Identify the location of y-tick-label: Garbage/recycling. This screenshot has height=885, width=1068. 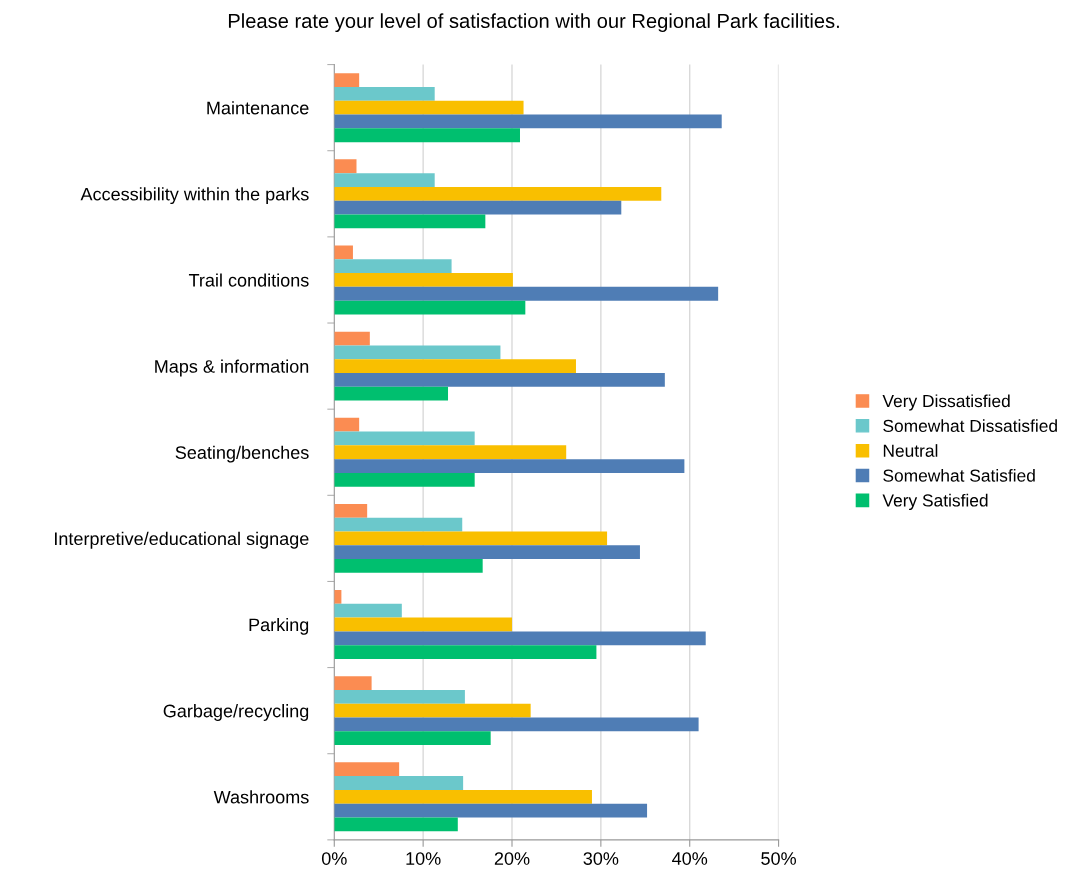
(236, 712).